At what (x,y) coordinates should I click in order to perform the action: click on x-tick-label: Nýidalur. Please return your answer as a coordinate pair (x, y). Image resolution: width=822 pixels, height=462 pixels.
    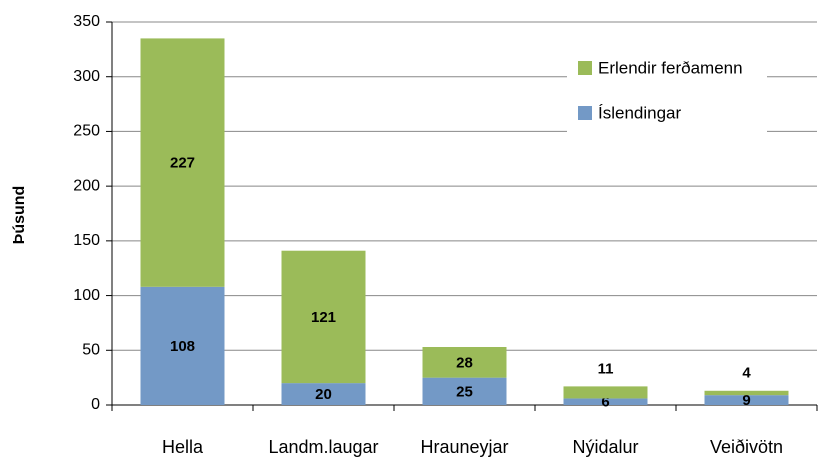
    Looking at the image, I should click on (605, 447).